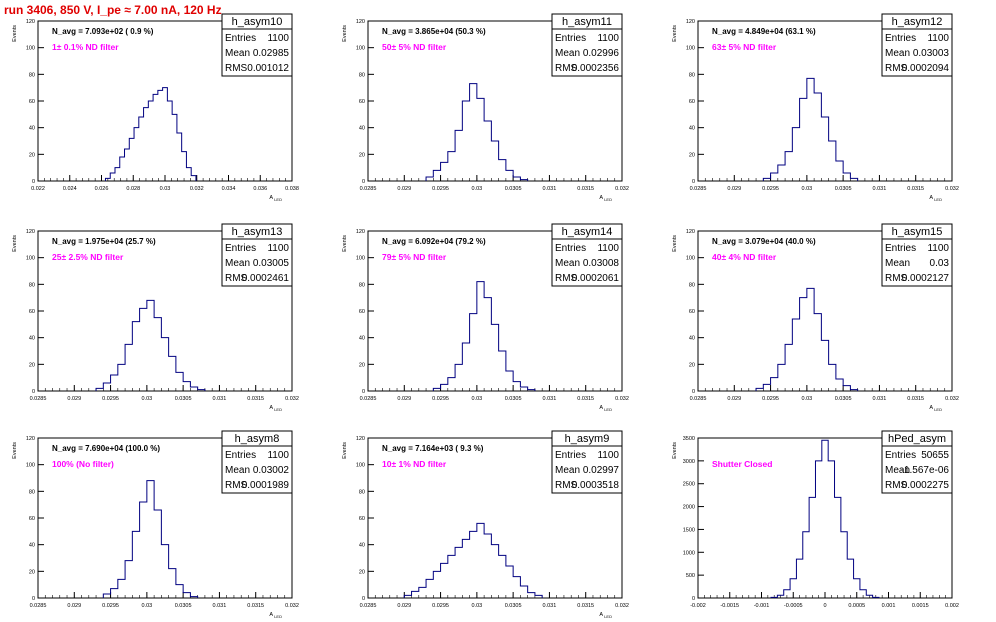  What do you see at coordinates (414, 47) in the screenshot?
I see `filter-annotation: 50± 5% ND filter` at bounding box center [414, 47].